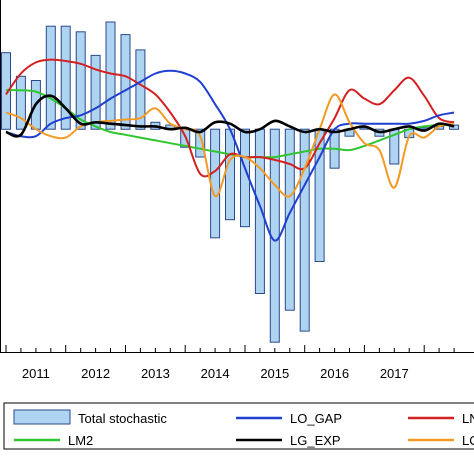 The width and height of the screenshot is (474, 474). Describe the element at coordinates (42, 417) in the screenshot. I see `legend-swatch-total-stochastic` at that location.